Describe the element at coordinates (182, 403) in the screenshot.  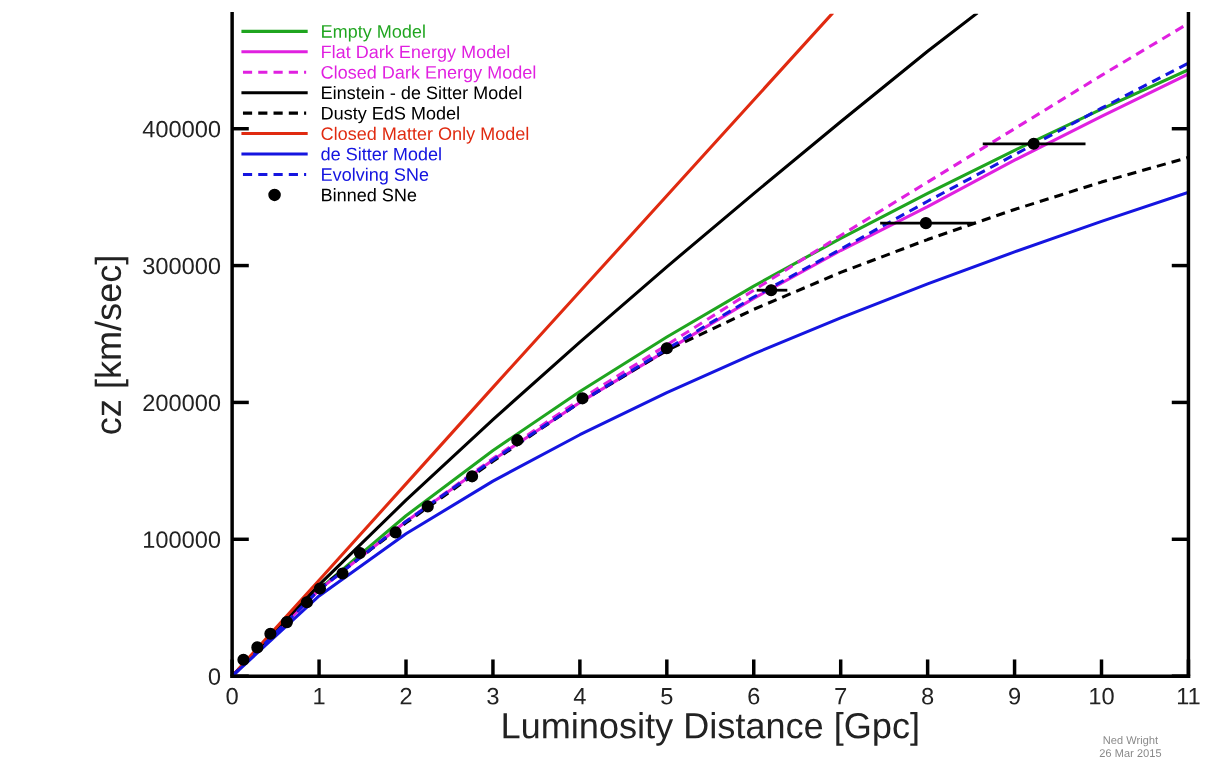
I see `y-tick-label: 200000` at that location.